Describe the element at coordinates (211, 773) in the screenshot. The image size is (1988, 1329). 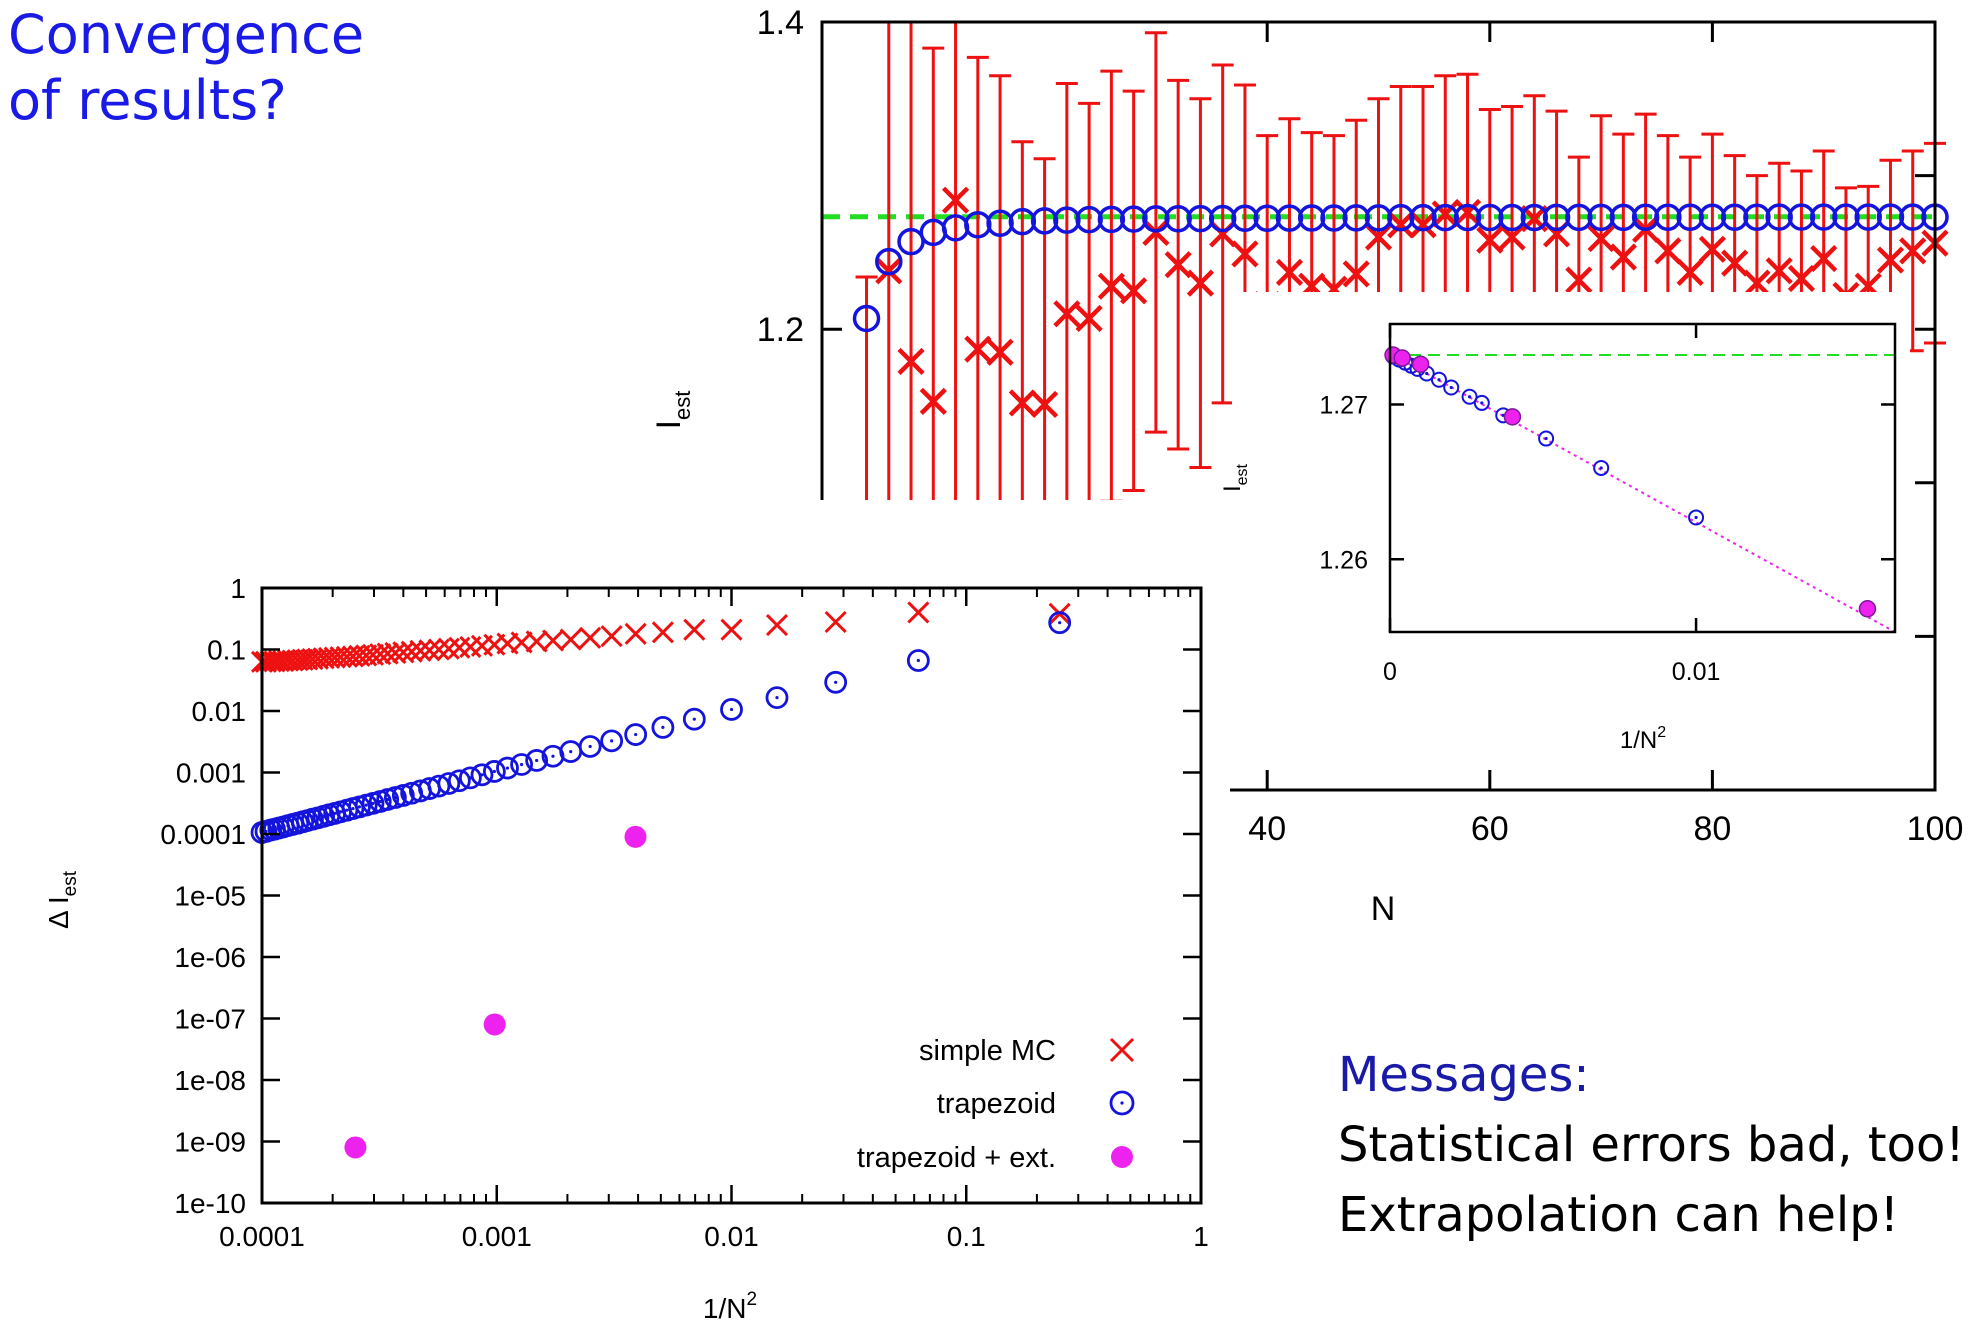
I see `y-tick-label: 0.001` at that location.